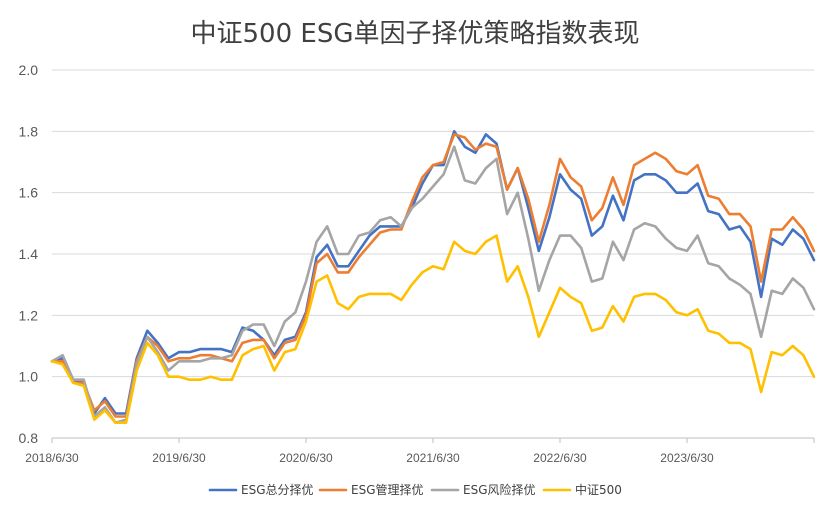 The height and width of the screenshot is (512, 830). I want to click on y-tick-label: 1.8, so click(29, 131).